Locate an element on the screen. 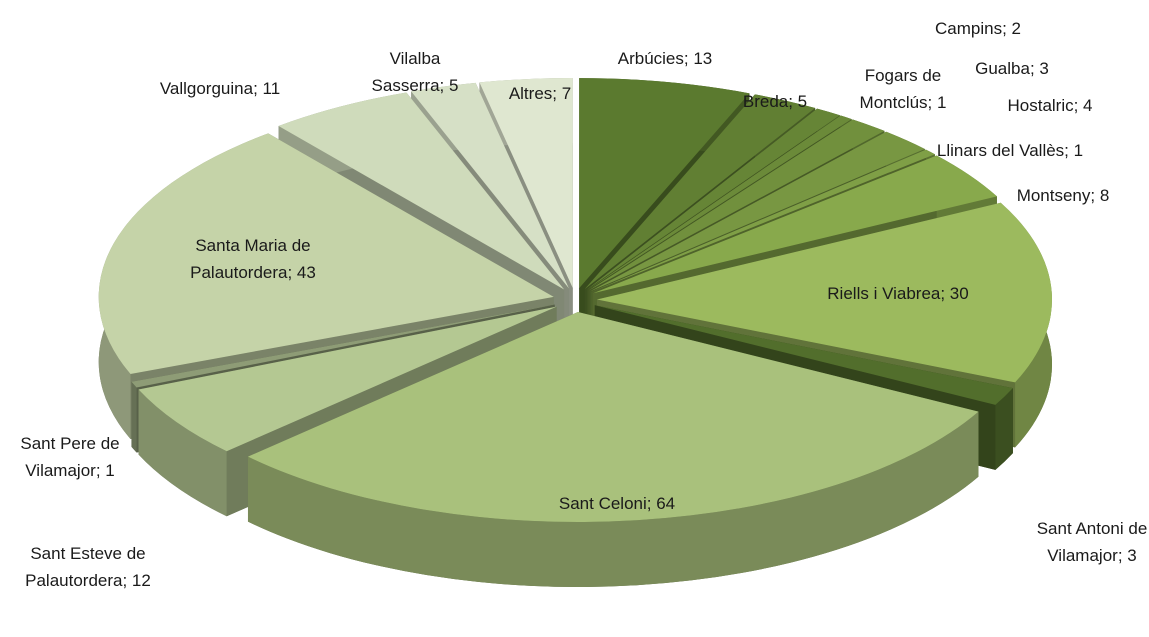  data-label: Gualba; 3 is located at coordinates (1012, 68).